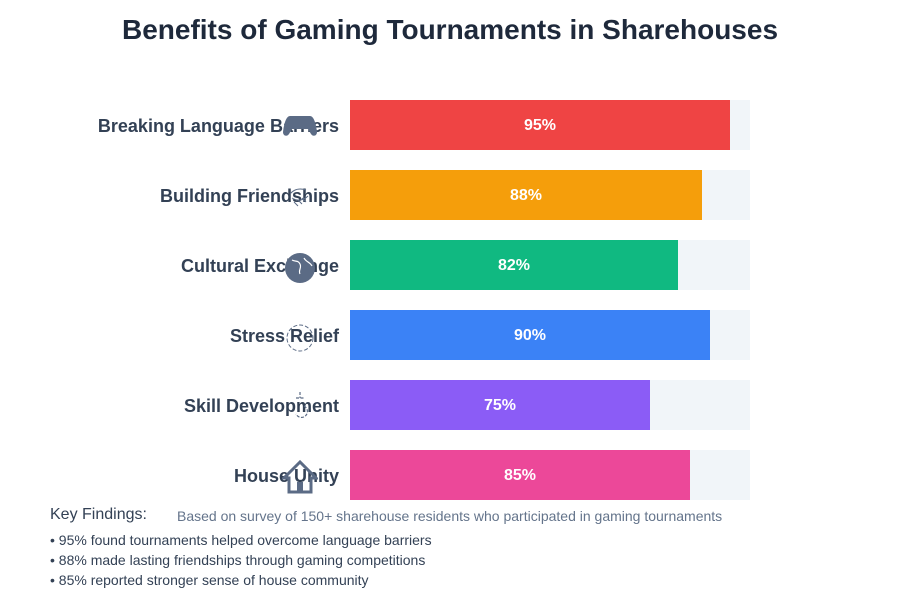  I want to click on bar-row: Skill Development 75%, so click(450, 405).